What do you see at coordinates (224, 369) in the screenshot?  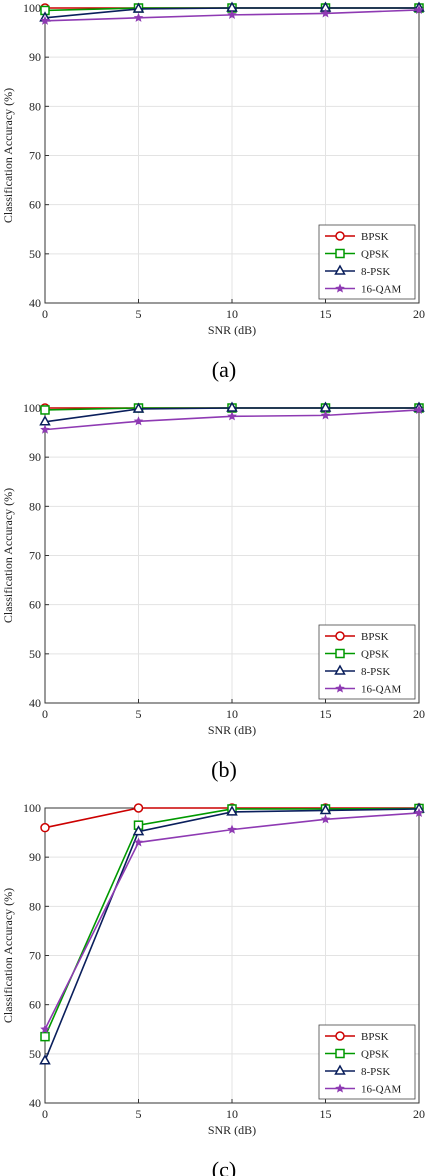 I see `panel-caption: (a)` at bounding box center [224, 369].